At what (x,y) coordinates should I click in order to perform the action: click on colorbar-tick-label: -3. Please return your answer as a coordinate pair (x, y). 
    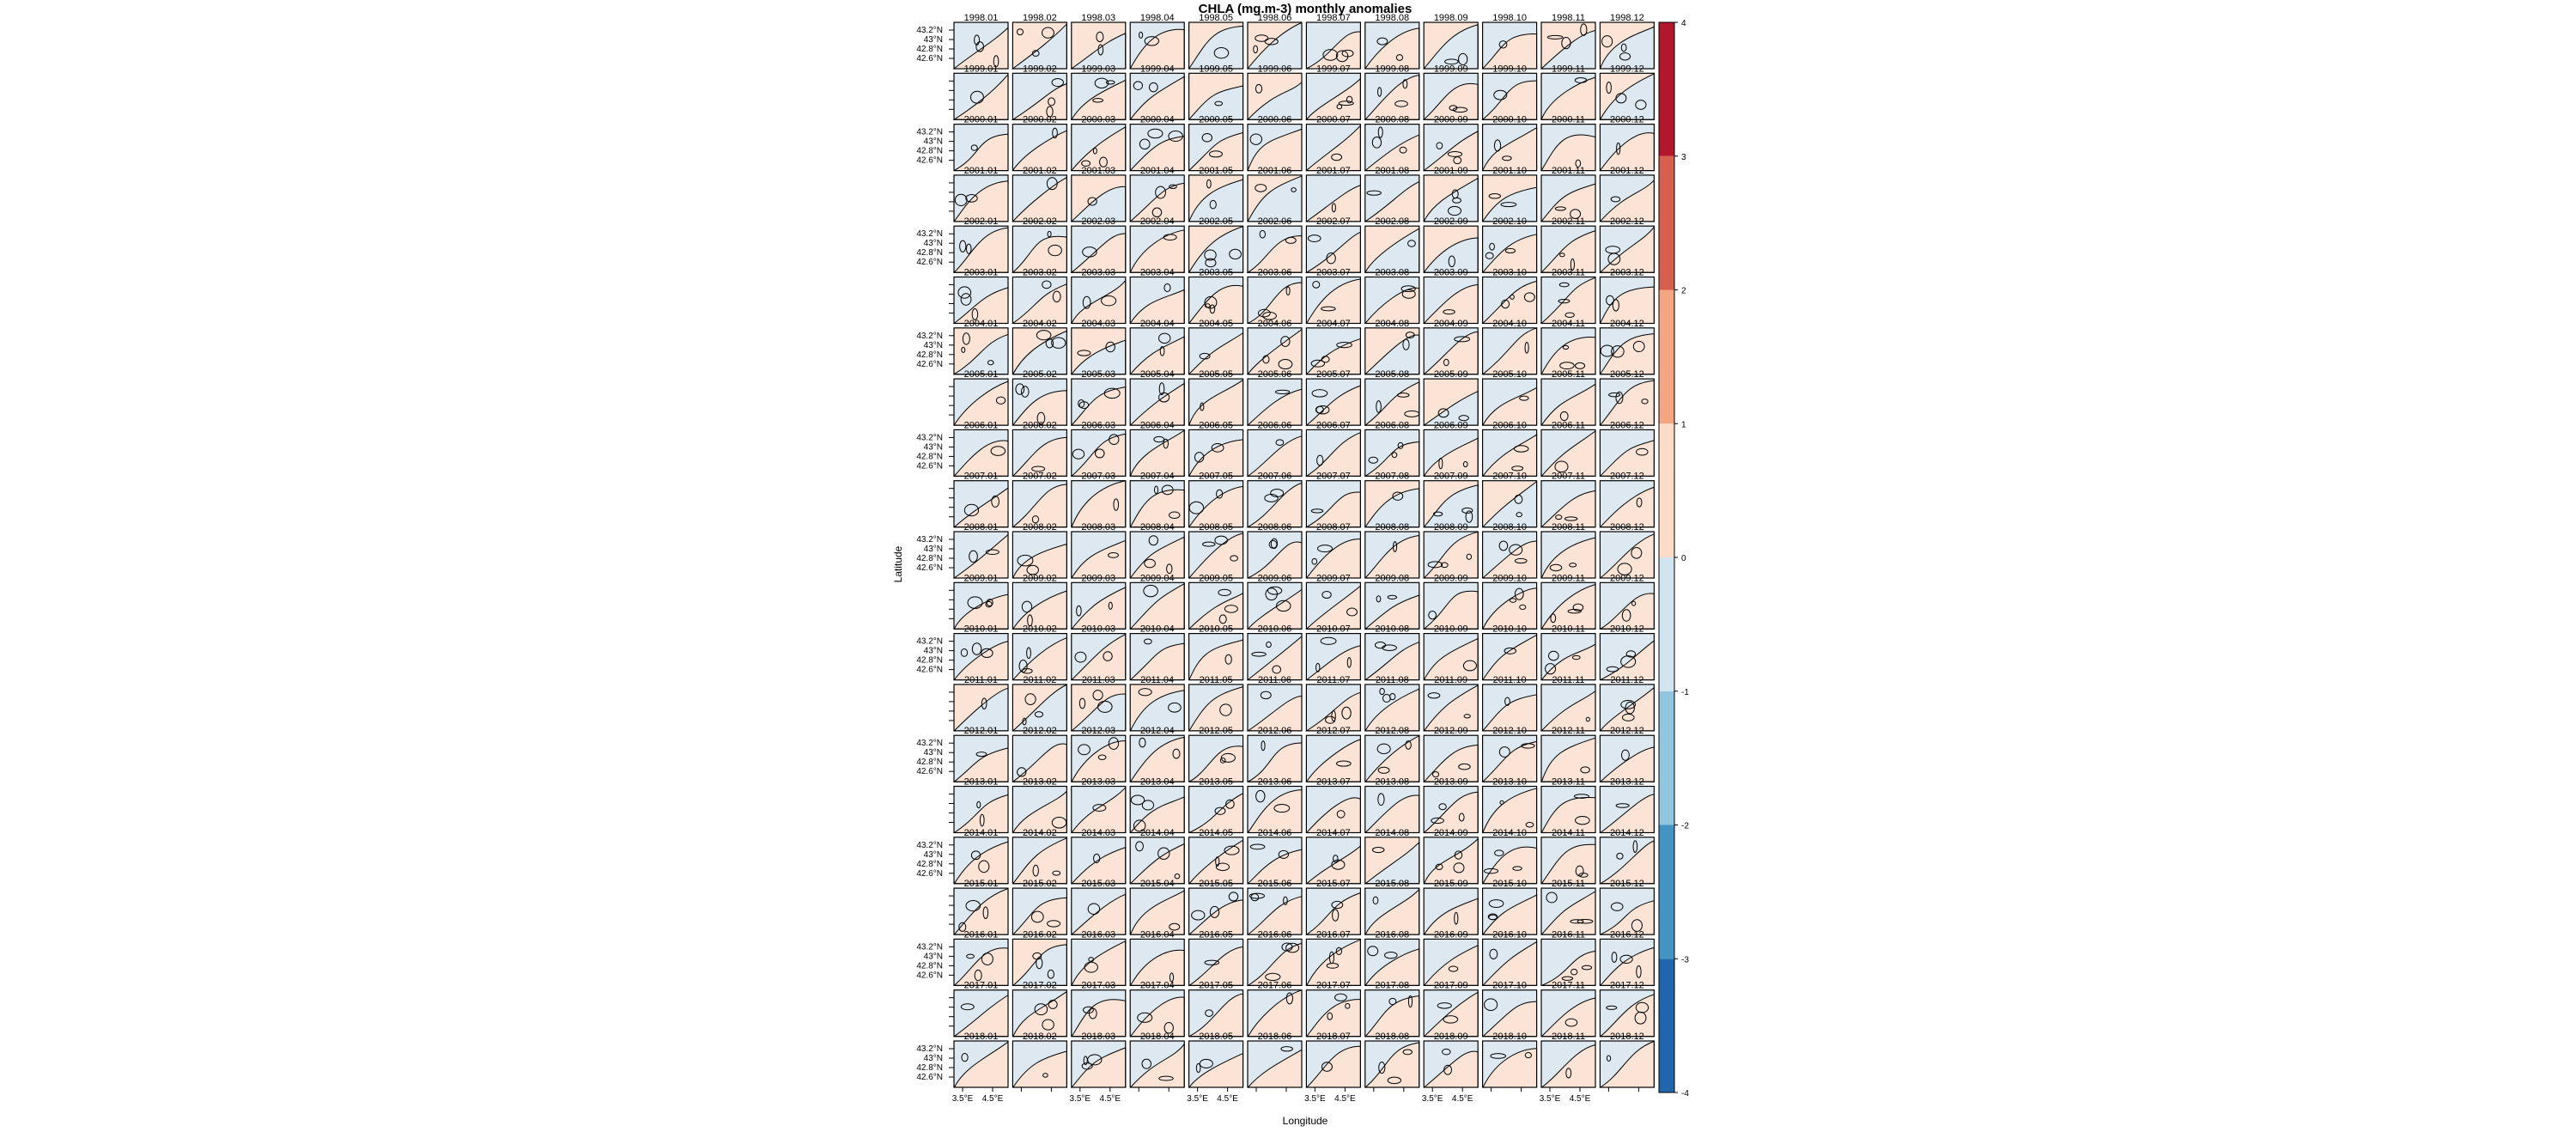
    Looking at the image, I should click on (1685, 960).